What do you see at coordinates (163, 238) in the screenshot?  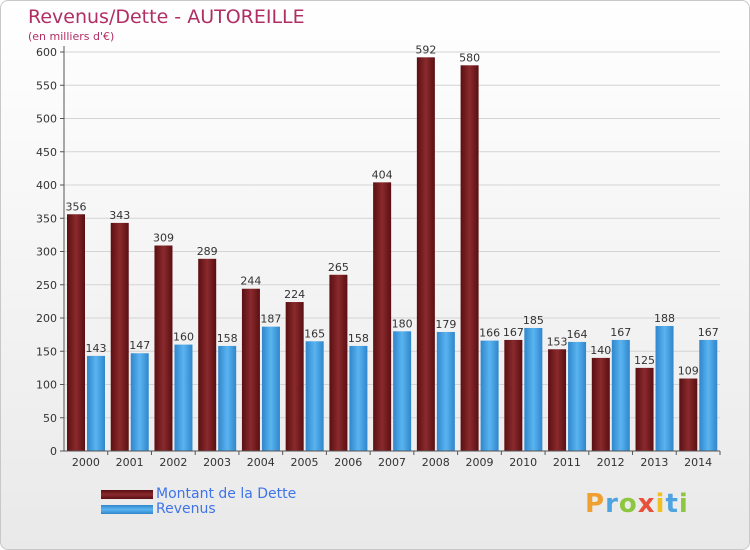 I see `value-label-debt: 309` at bounding box center [163, 238].